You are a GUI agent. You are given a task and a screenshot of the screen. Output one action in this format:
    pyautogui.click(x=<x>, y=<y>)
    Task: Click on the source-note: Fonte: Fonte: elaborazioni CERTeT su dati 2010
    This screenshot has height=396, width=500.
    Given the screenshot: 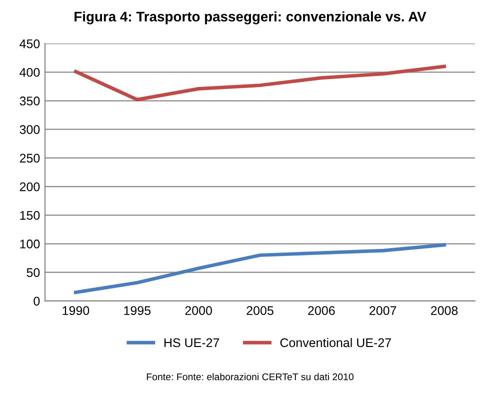 What is the action you would take?
    pyautogui.click(x=250, y=376)
    